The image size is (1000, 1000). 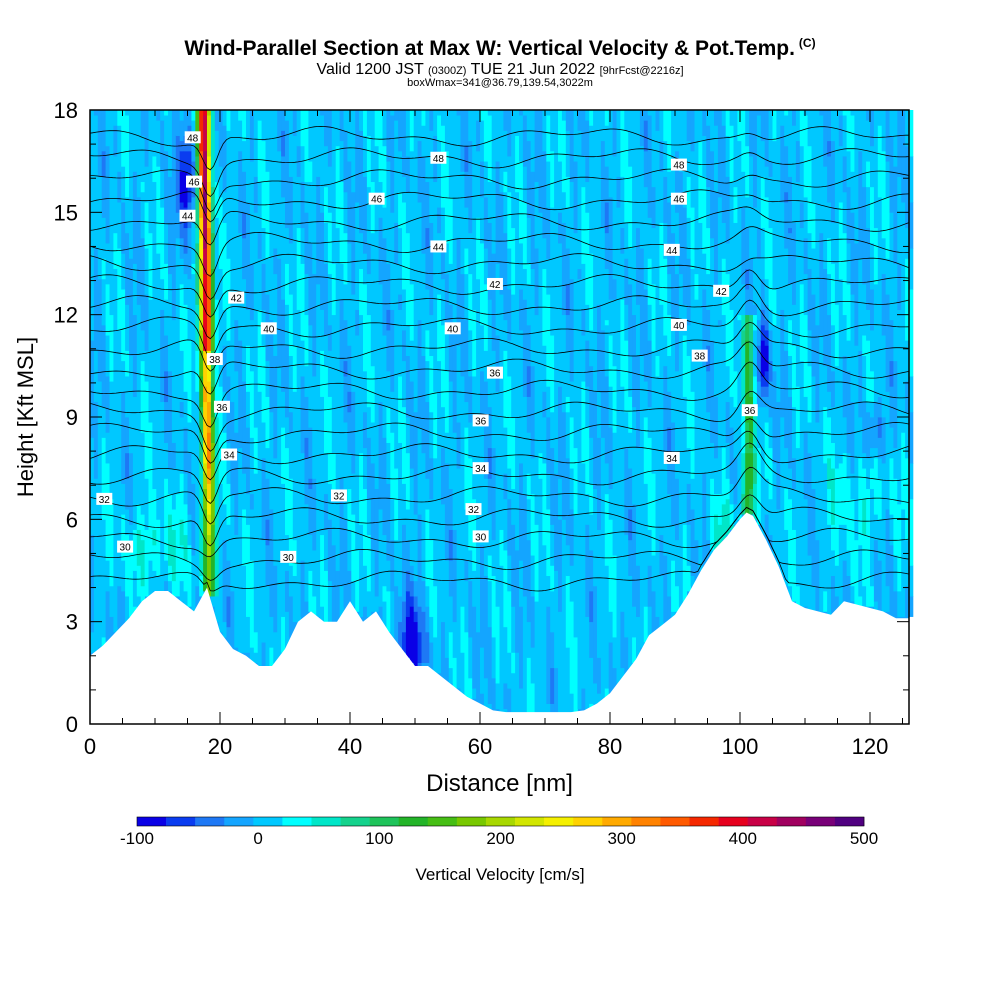 I want to click on theta-label: 48, so click(x=679, y=166).